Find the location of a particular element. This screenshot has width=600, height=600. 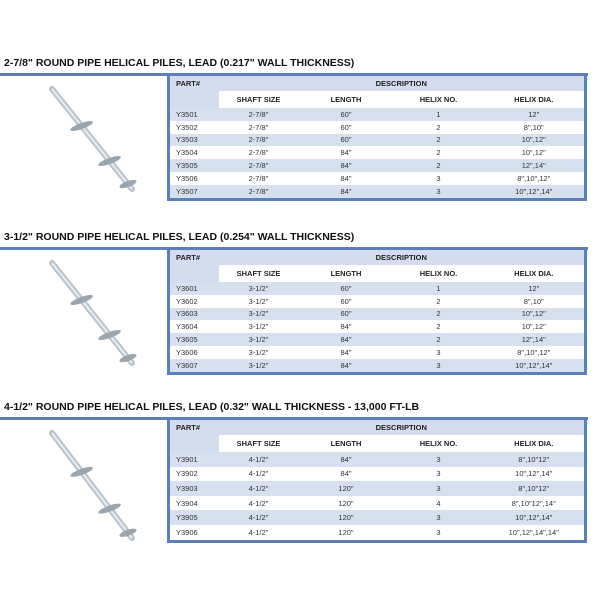

table-row: Y3902 4-1/2" 84" 3 10",12",14" is located at coordinates (377, 474).